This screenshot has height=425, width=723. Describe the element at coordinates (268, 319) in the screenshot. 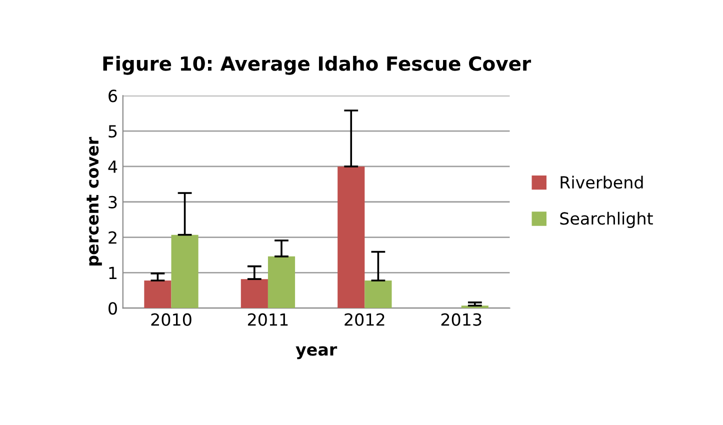

I see `x-tick-label: 2011` at that location.